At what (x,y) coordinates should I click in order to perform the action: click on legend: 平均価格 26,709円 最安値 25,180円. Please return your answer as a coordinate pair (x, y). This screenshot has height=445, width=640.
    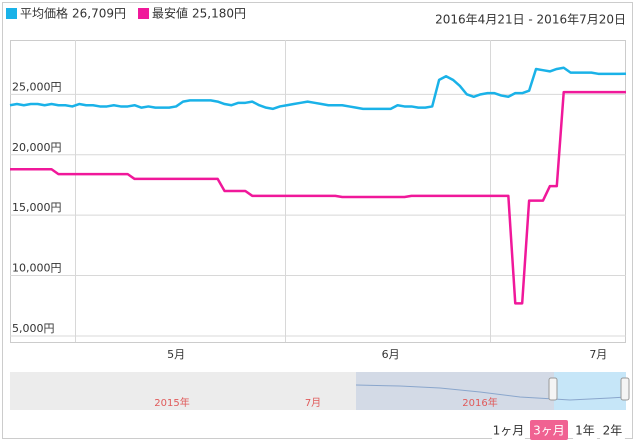
    Looking at the image, I should click on (126, 13).